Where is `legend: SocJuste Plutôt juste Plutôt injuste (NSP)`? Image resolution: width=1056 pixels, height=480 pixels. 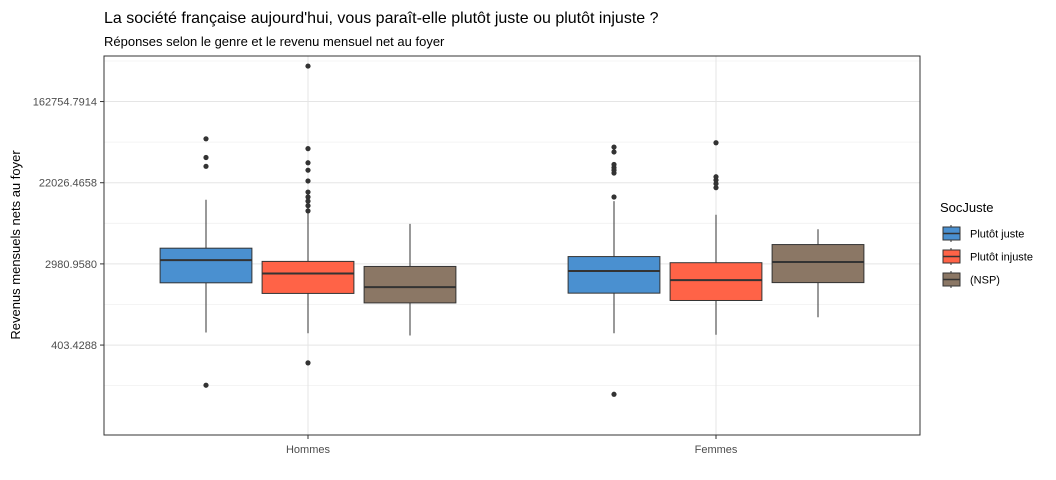
legend: SocJuste Plutôt juste Plutôt injuste (NSP) is located at coordinates (986, 244).